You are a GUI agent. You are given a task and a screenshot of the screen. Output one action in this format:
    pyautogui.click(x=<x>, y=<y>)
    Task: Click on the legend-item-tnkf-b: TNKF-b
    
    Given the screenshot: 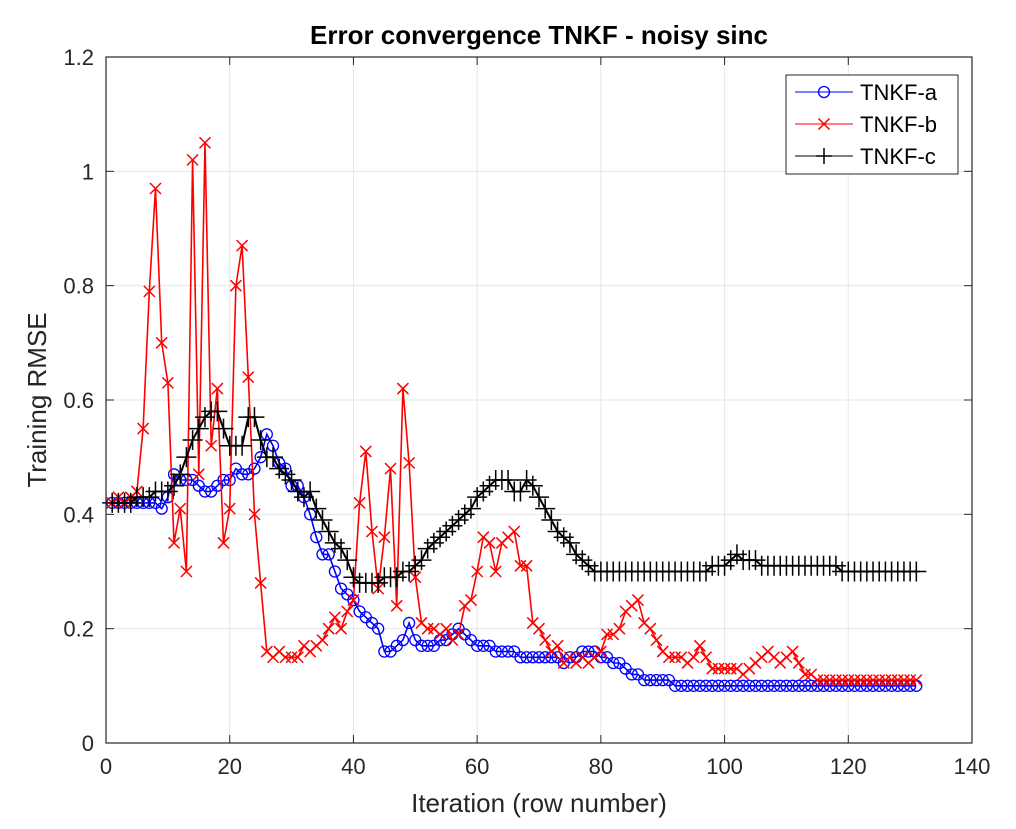 What is the action you would take?
    pyautogui.click(x=866, y=124)
    